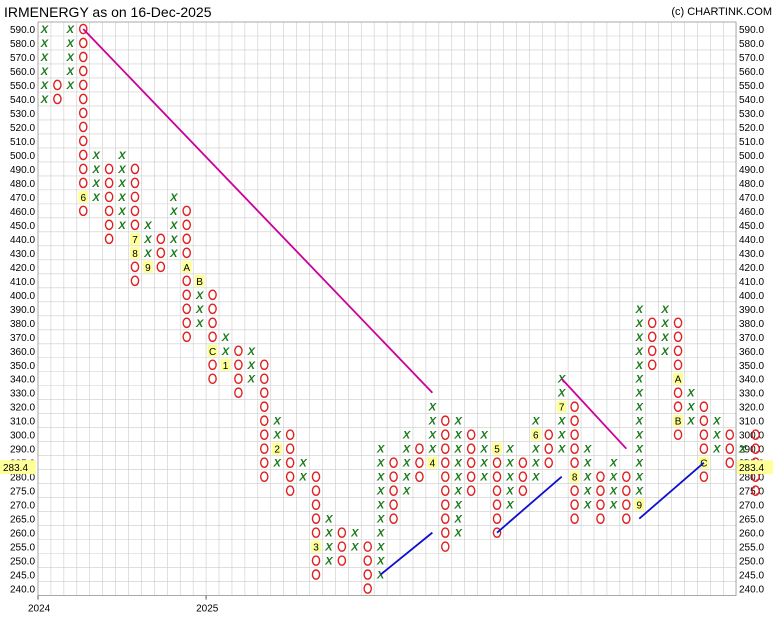 The height and width of the screenshot is (624, 778). What do you see at coordinates (751, 534) in the screenshot?
I see `y-tick-label-right: 260.0` at bounding box center [751, 534].